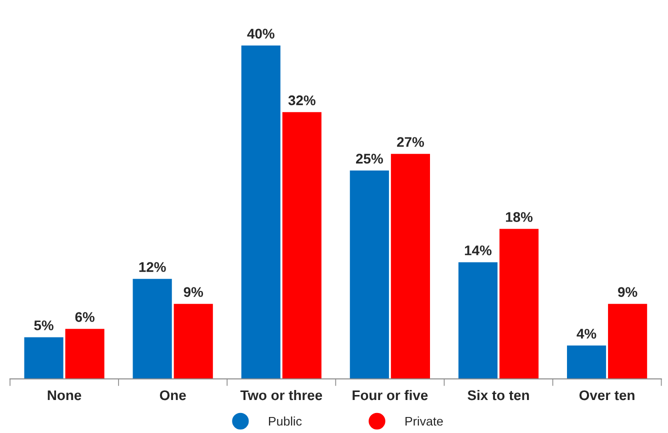 Image resolution: width=668 pixels, height=433 pixels. Describe the element at coordinates (519, 217) in the screenshot. I see `data-label: 18%` at that location.